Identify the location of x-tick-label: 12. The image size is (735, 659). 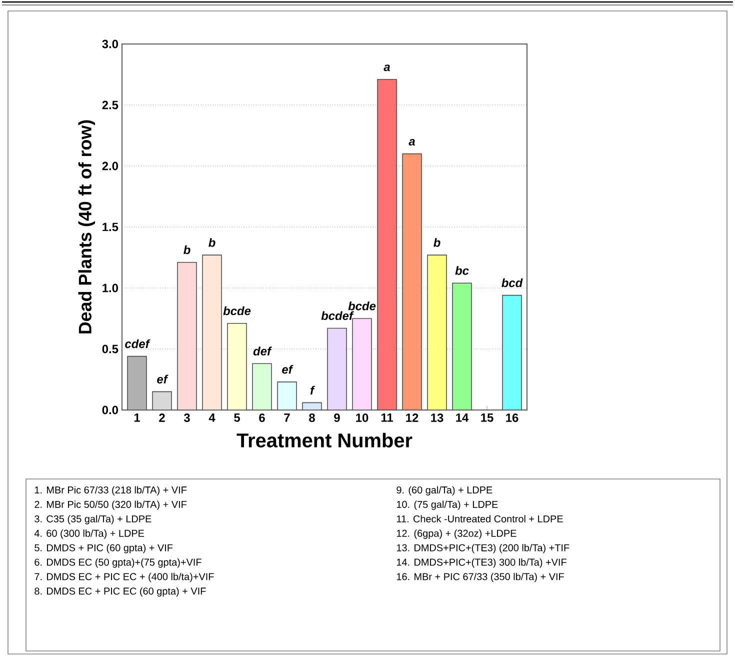
(412, 418).